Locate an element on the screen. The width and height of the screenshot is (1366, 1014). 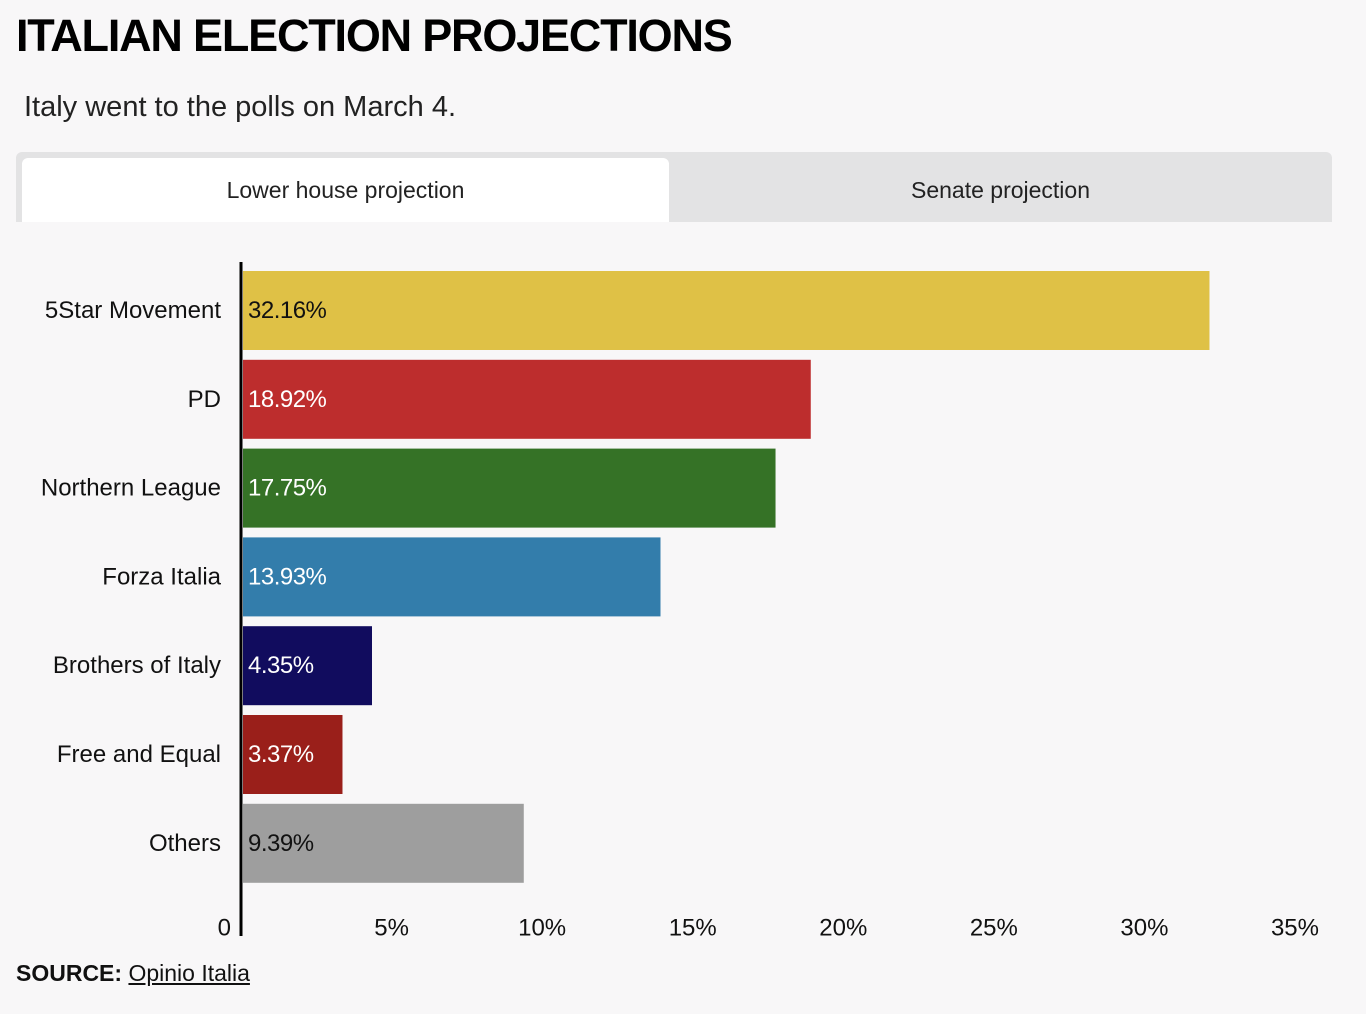
value-label: 17.75% is located at coordinates (287, 488).